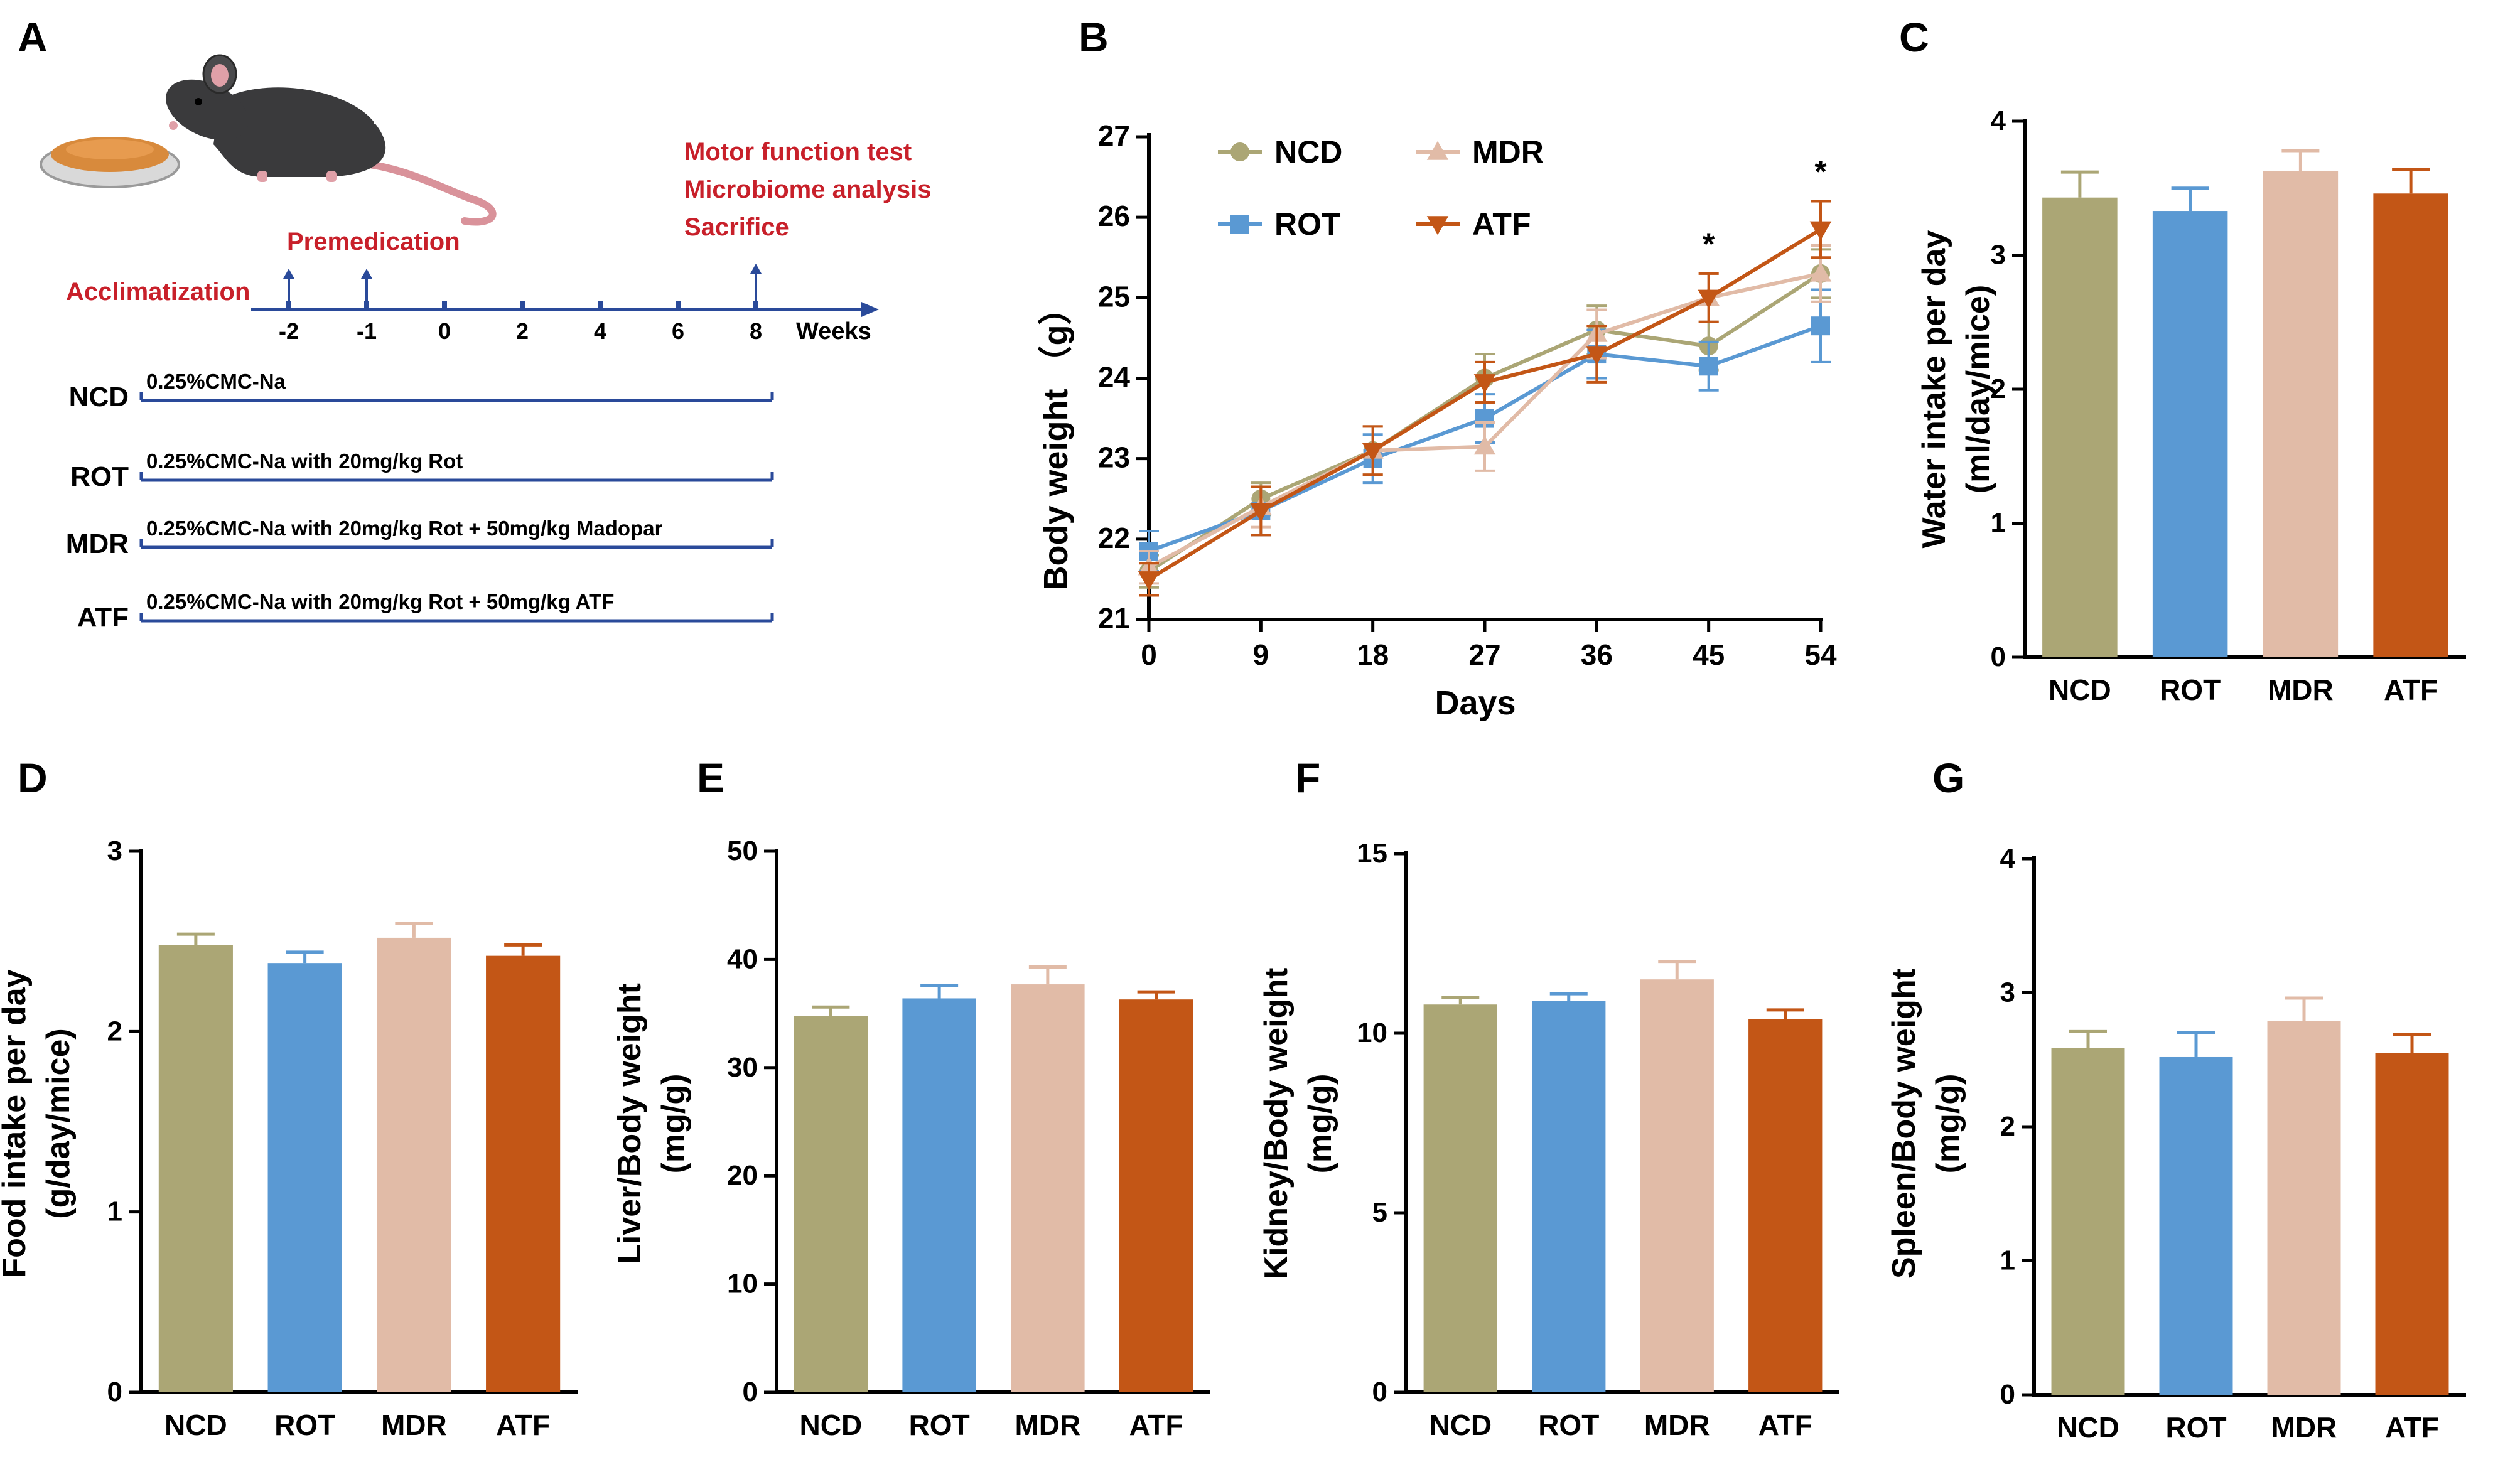 The image size is (2520, 1467). What do you see at coordinates (1484, 654) in the screenshot?
I see `x-tick-label: 27` at bounding box center [1484, 654].